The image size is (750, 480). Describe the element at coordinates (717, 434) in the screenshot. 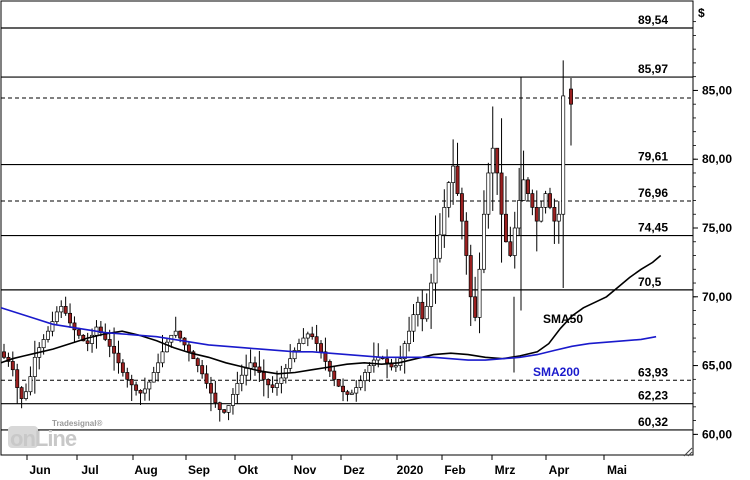

I see `y-tick-label-5: 60,00` at that location.